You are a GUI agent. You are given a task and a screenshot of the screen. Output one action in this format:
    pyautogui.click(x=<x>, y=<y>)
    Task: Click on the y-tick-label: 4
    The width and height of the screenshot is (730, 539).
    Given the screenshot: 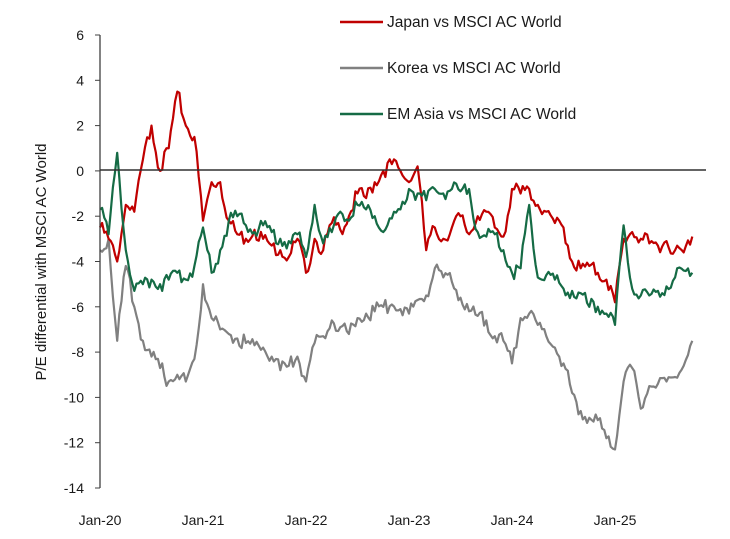 What is the action you would take?
    pyautogui.click(x=80, y=80)
    